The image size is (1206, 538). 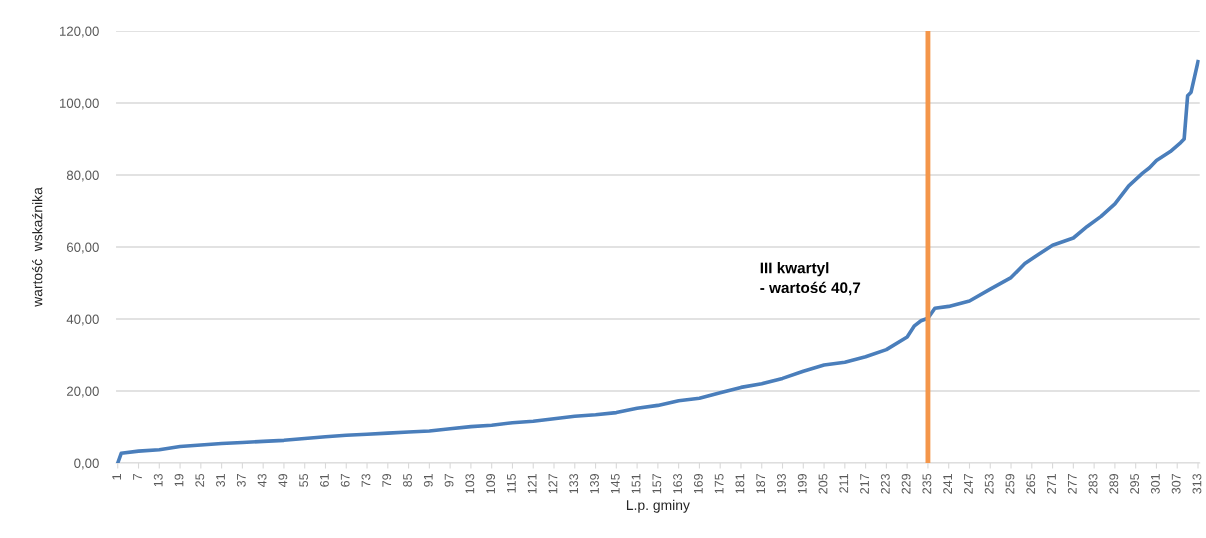 What do you see at coordinates (366, 480) in the screenshot?
I see `x-tick-label: 73` at bounding box center [366, 480].